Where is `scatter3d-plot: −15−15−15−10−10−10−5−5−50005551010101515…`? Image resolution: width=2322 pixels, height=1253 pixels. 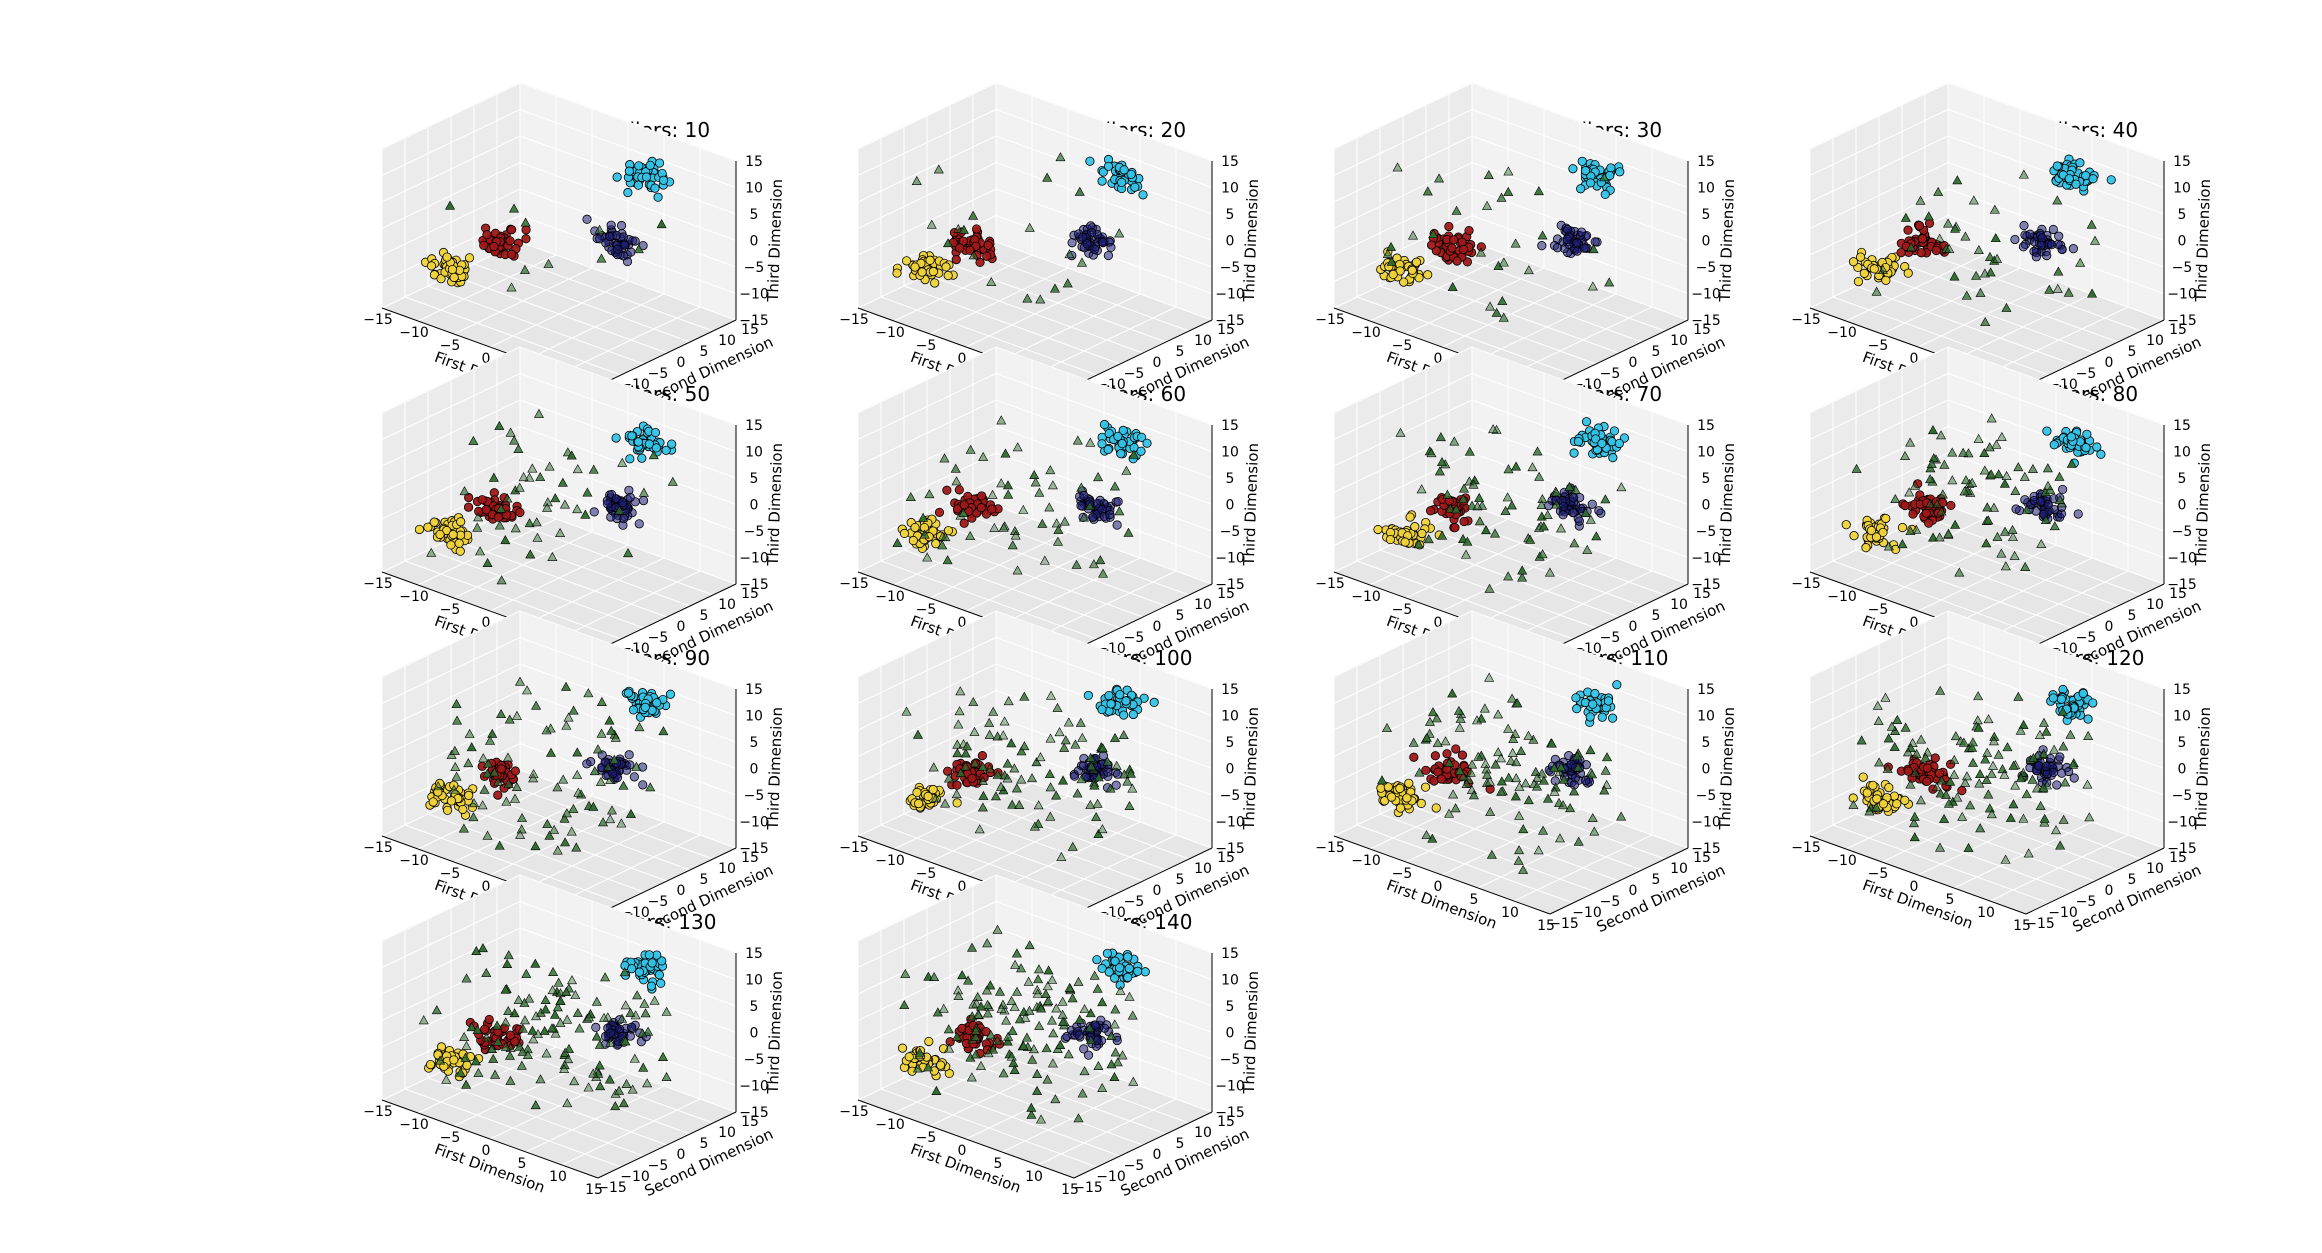
scatter3d-plot: −15−15−15−10−10−10−5−5−50005551010101515… is located at coordinates (1526, 509).